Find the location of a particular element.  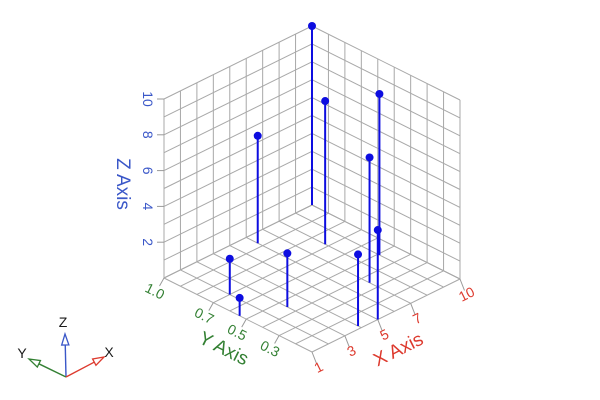

orientation-triad is located at coordinates (66, 354).